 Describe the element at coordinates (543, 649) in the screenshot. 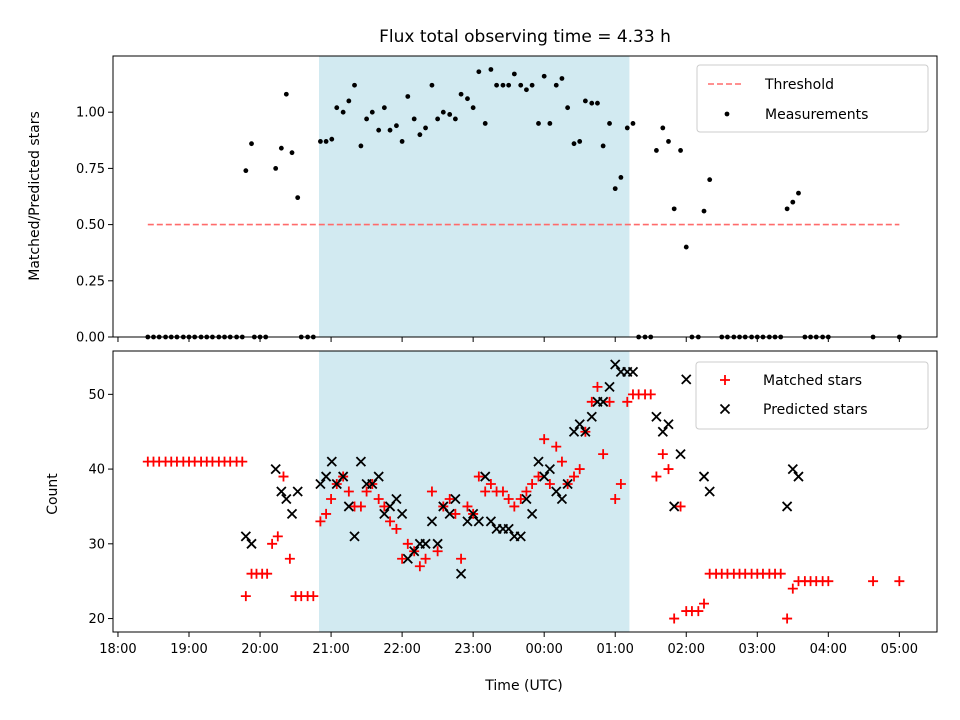

I see `bottom-xtick-label-6: 00:00` at that location.